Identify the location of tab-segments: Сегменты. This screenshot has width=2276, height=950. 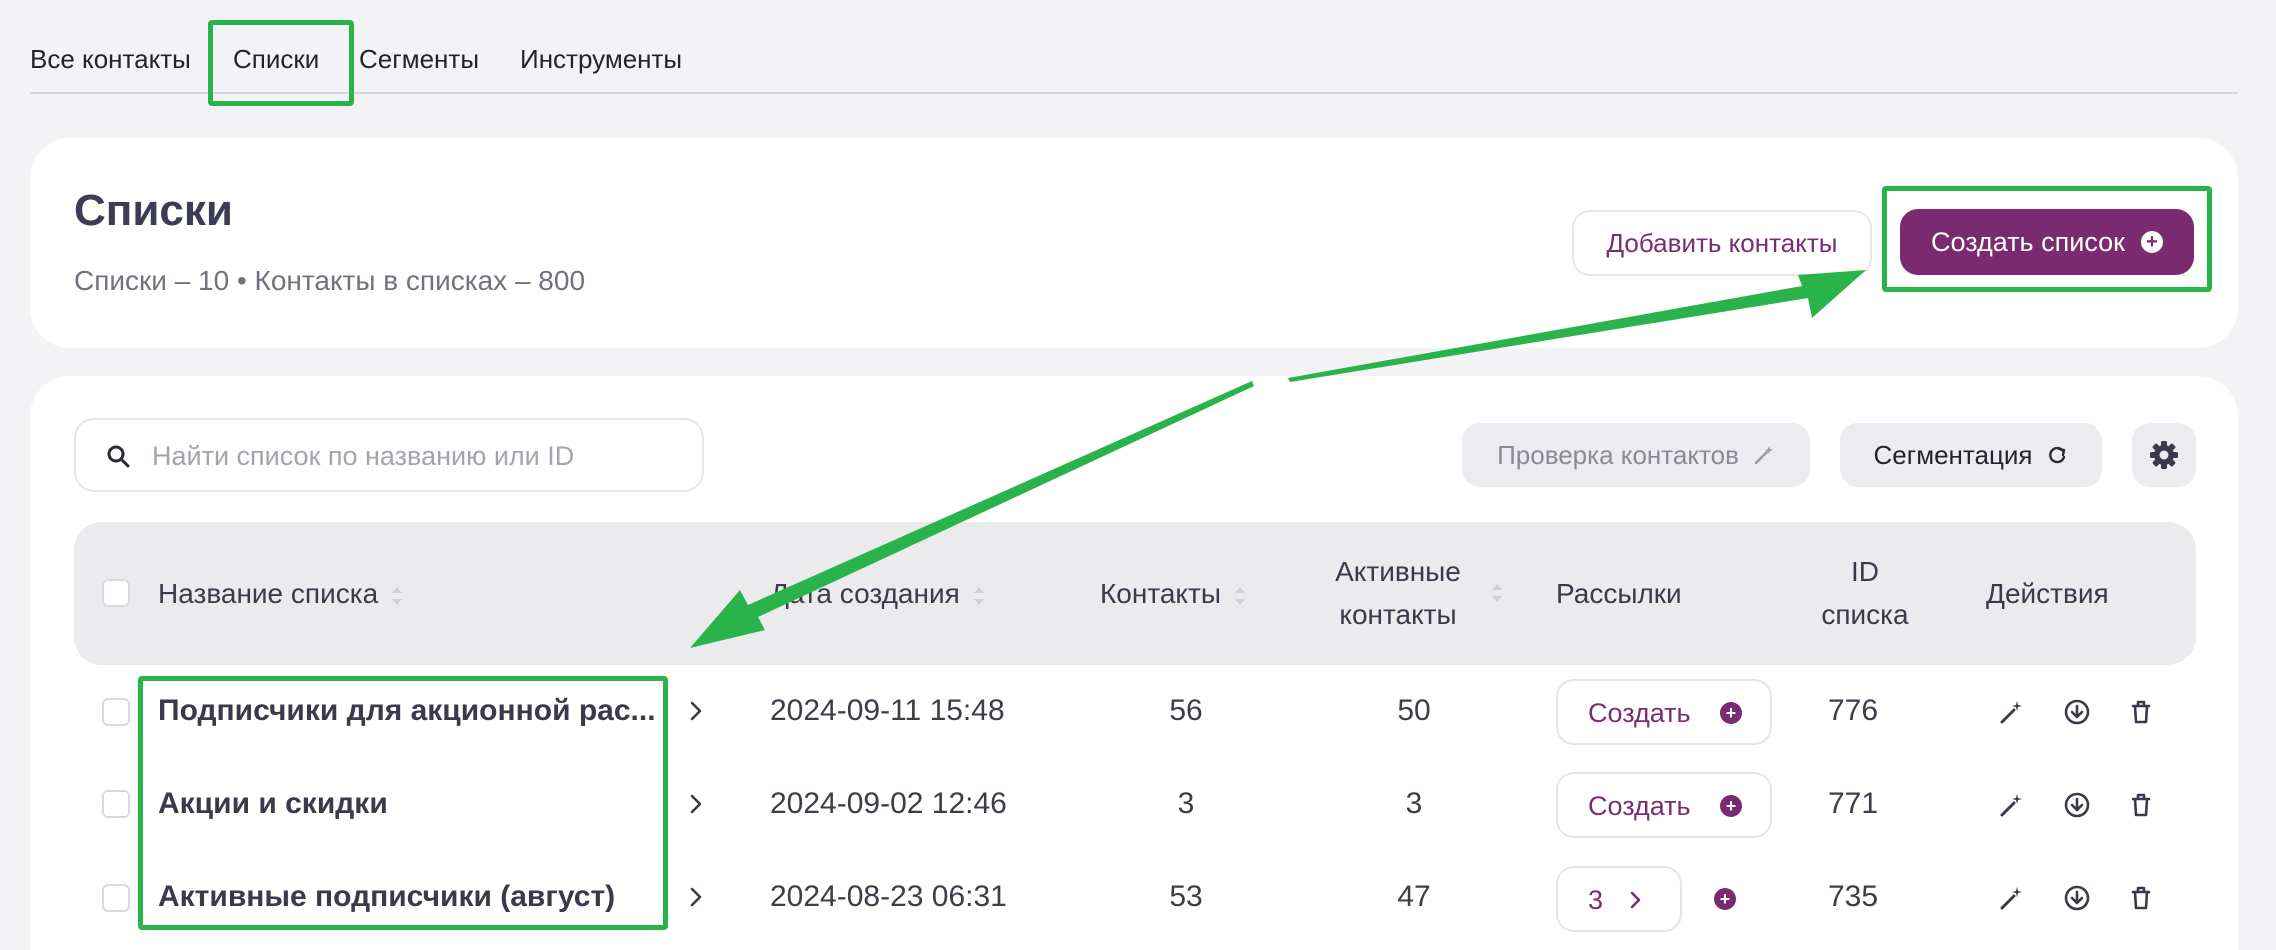
(419, 59).